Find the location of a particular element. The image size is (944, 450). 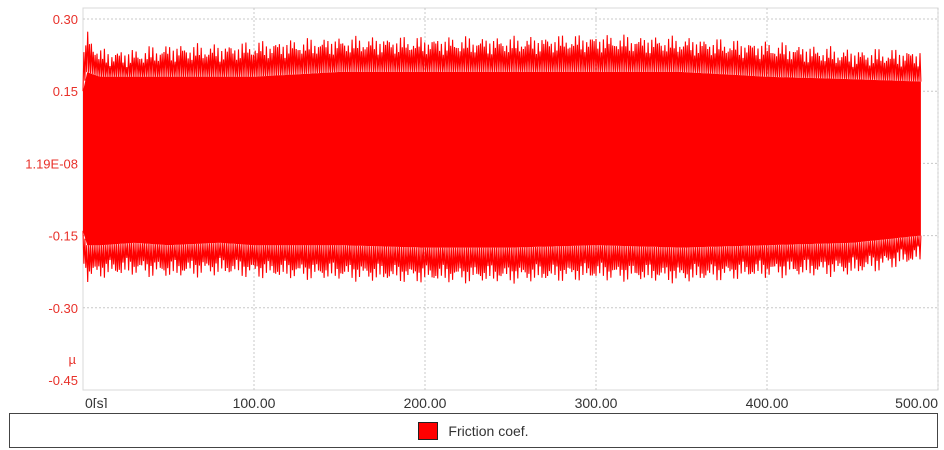

y-tick-label: -0.15 is located at coordinates (63, 236).